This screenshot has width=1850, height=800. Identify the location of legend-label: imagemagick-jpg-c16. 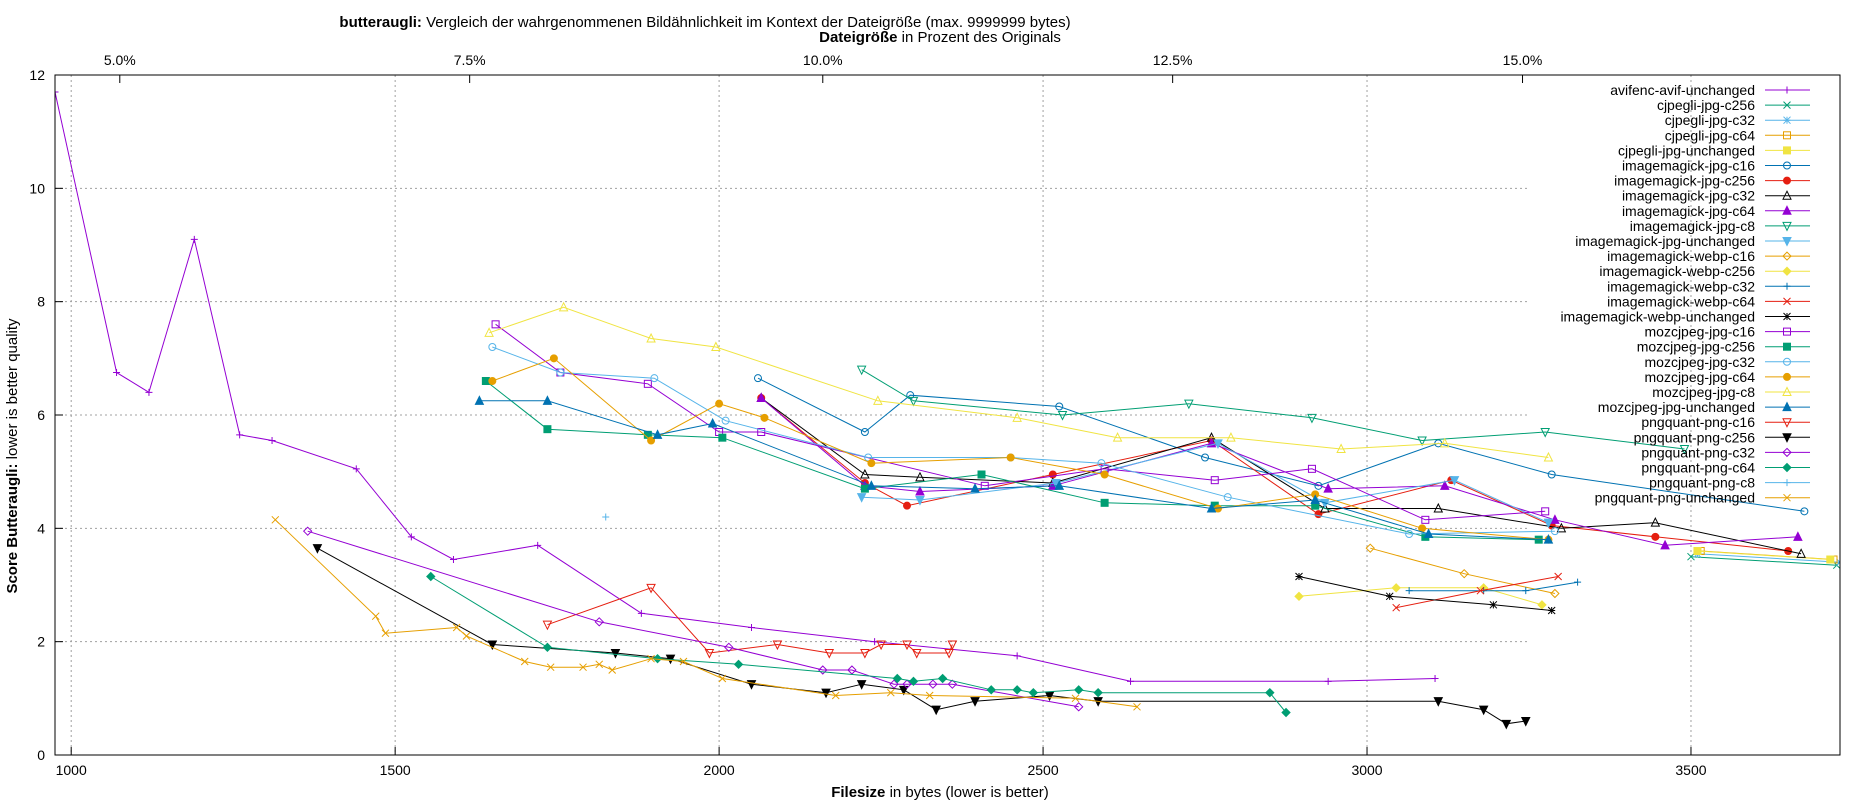
(1688, 166).